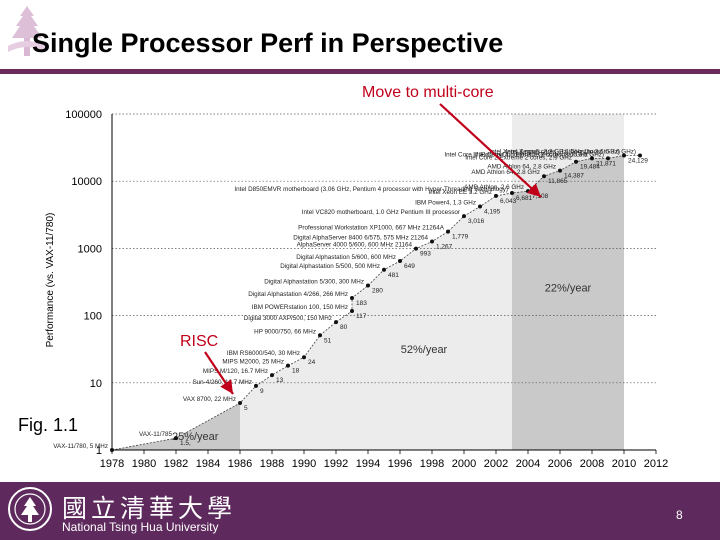  Describe the element at coordinates (285, 331) in the screenshot. I see `point-label: HP 9000/750, 66 MHz` at that location.